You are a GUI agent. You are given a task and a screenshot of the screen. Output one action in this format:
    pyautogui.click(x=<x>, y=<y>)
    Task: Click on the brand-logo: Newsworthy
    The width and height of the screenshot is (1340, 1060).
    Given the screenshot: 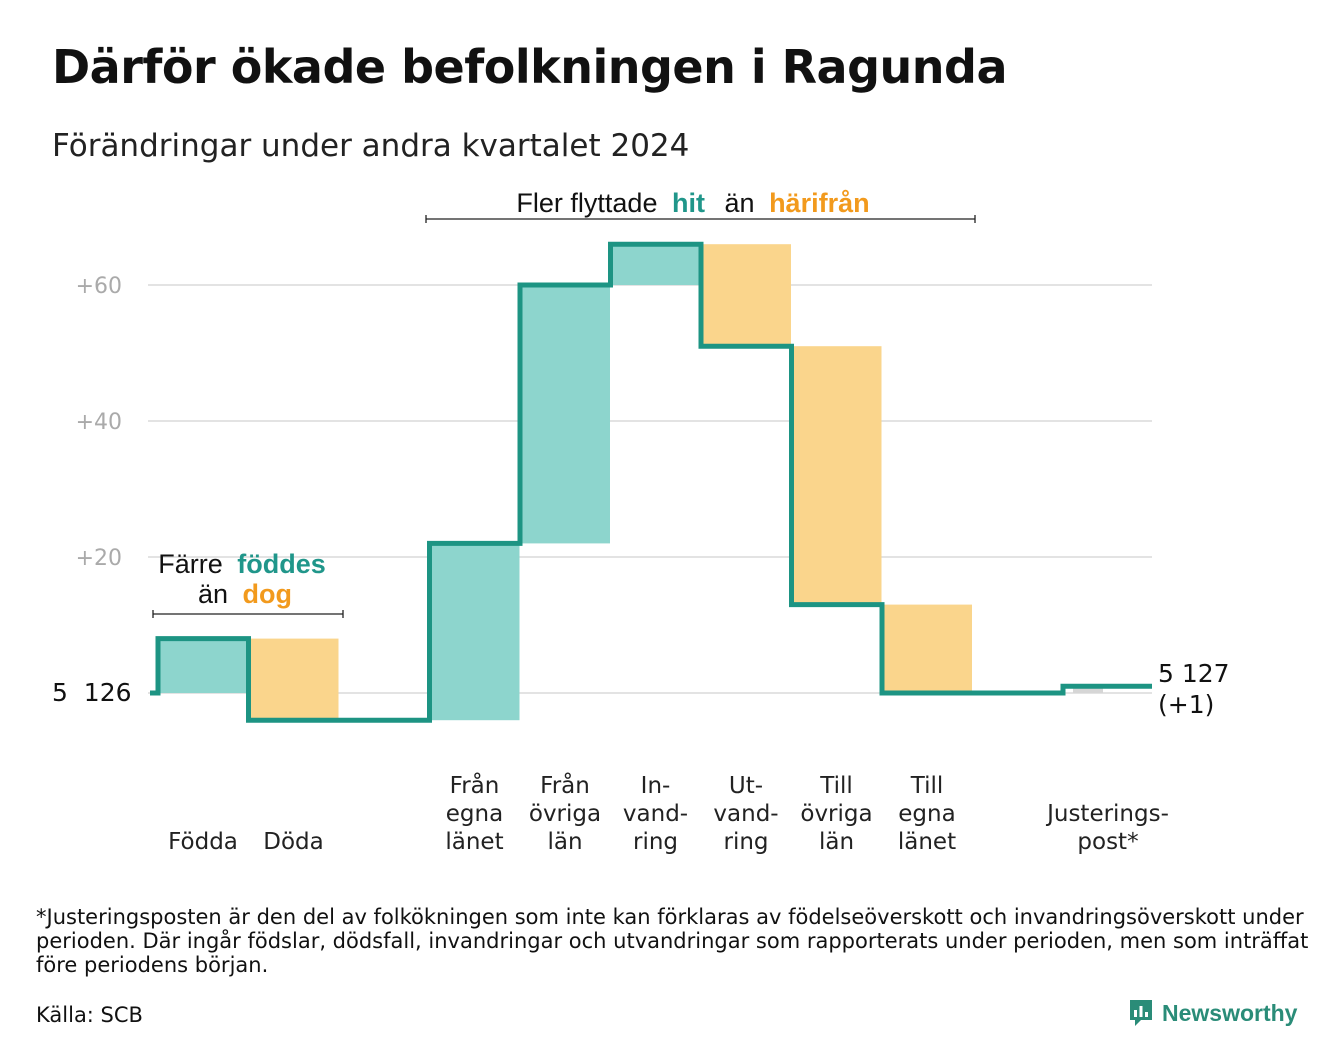 What is the action you would take?
    pyautogui.click(x=1212, y=1013)
    